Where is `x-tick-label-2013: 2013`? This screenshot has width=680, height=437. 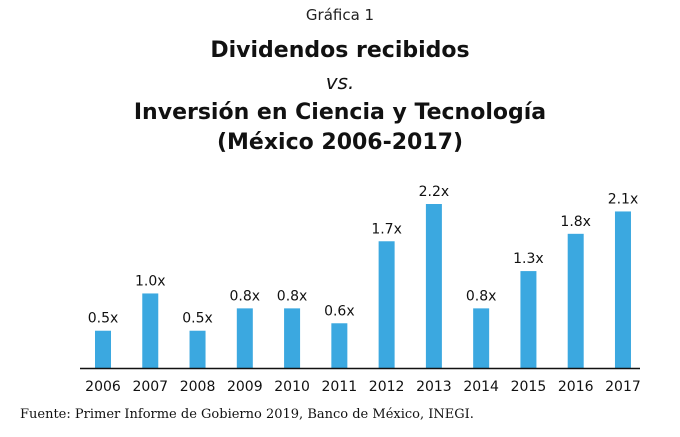 x-tick-label-2013: 2013 is located at coordinates (434, 387).